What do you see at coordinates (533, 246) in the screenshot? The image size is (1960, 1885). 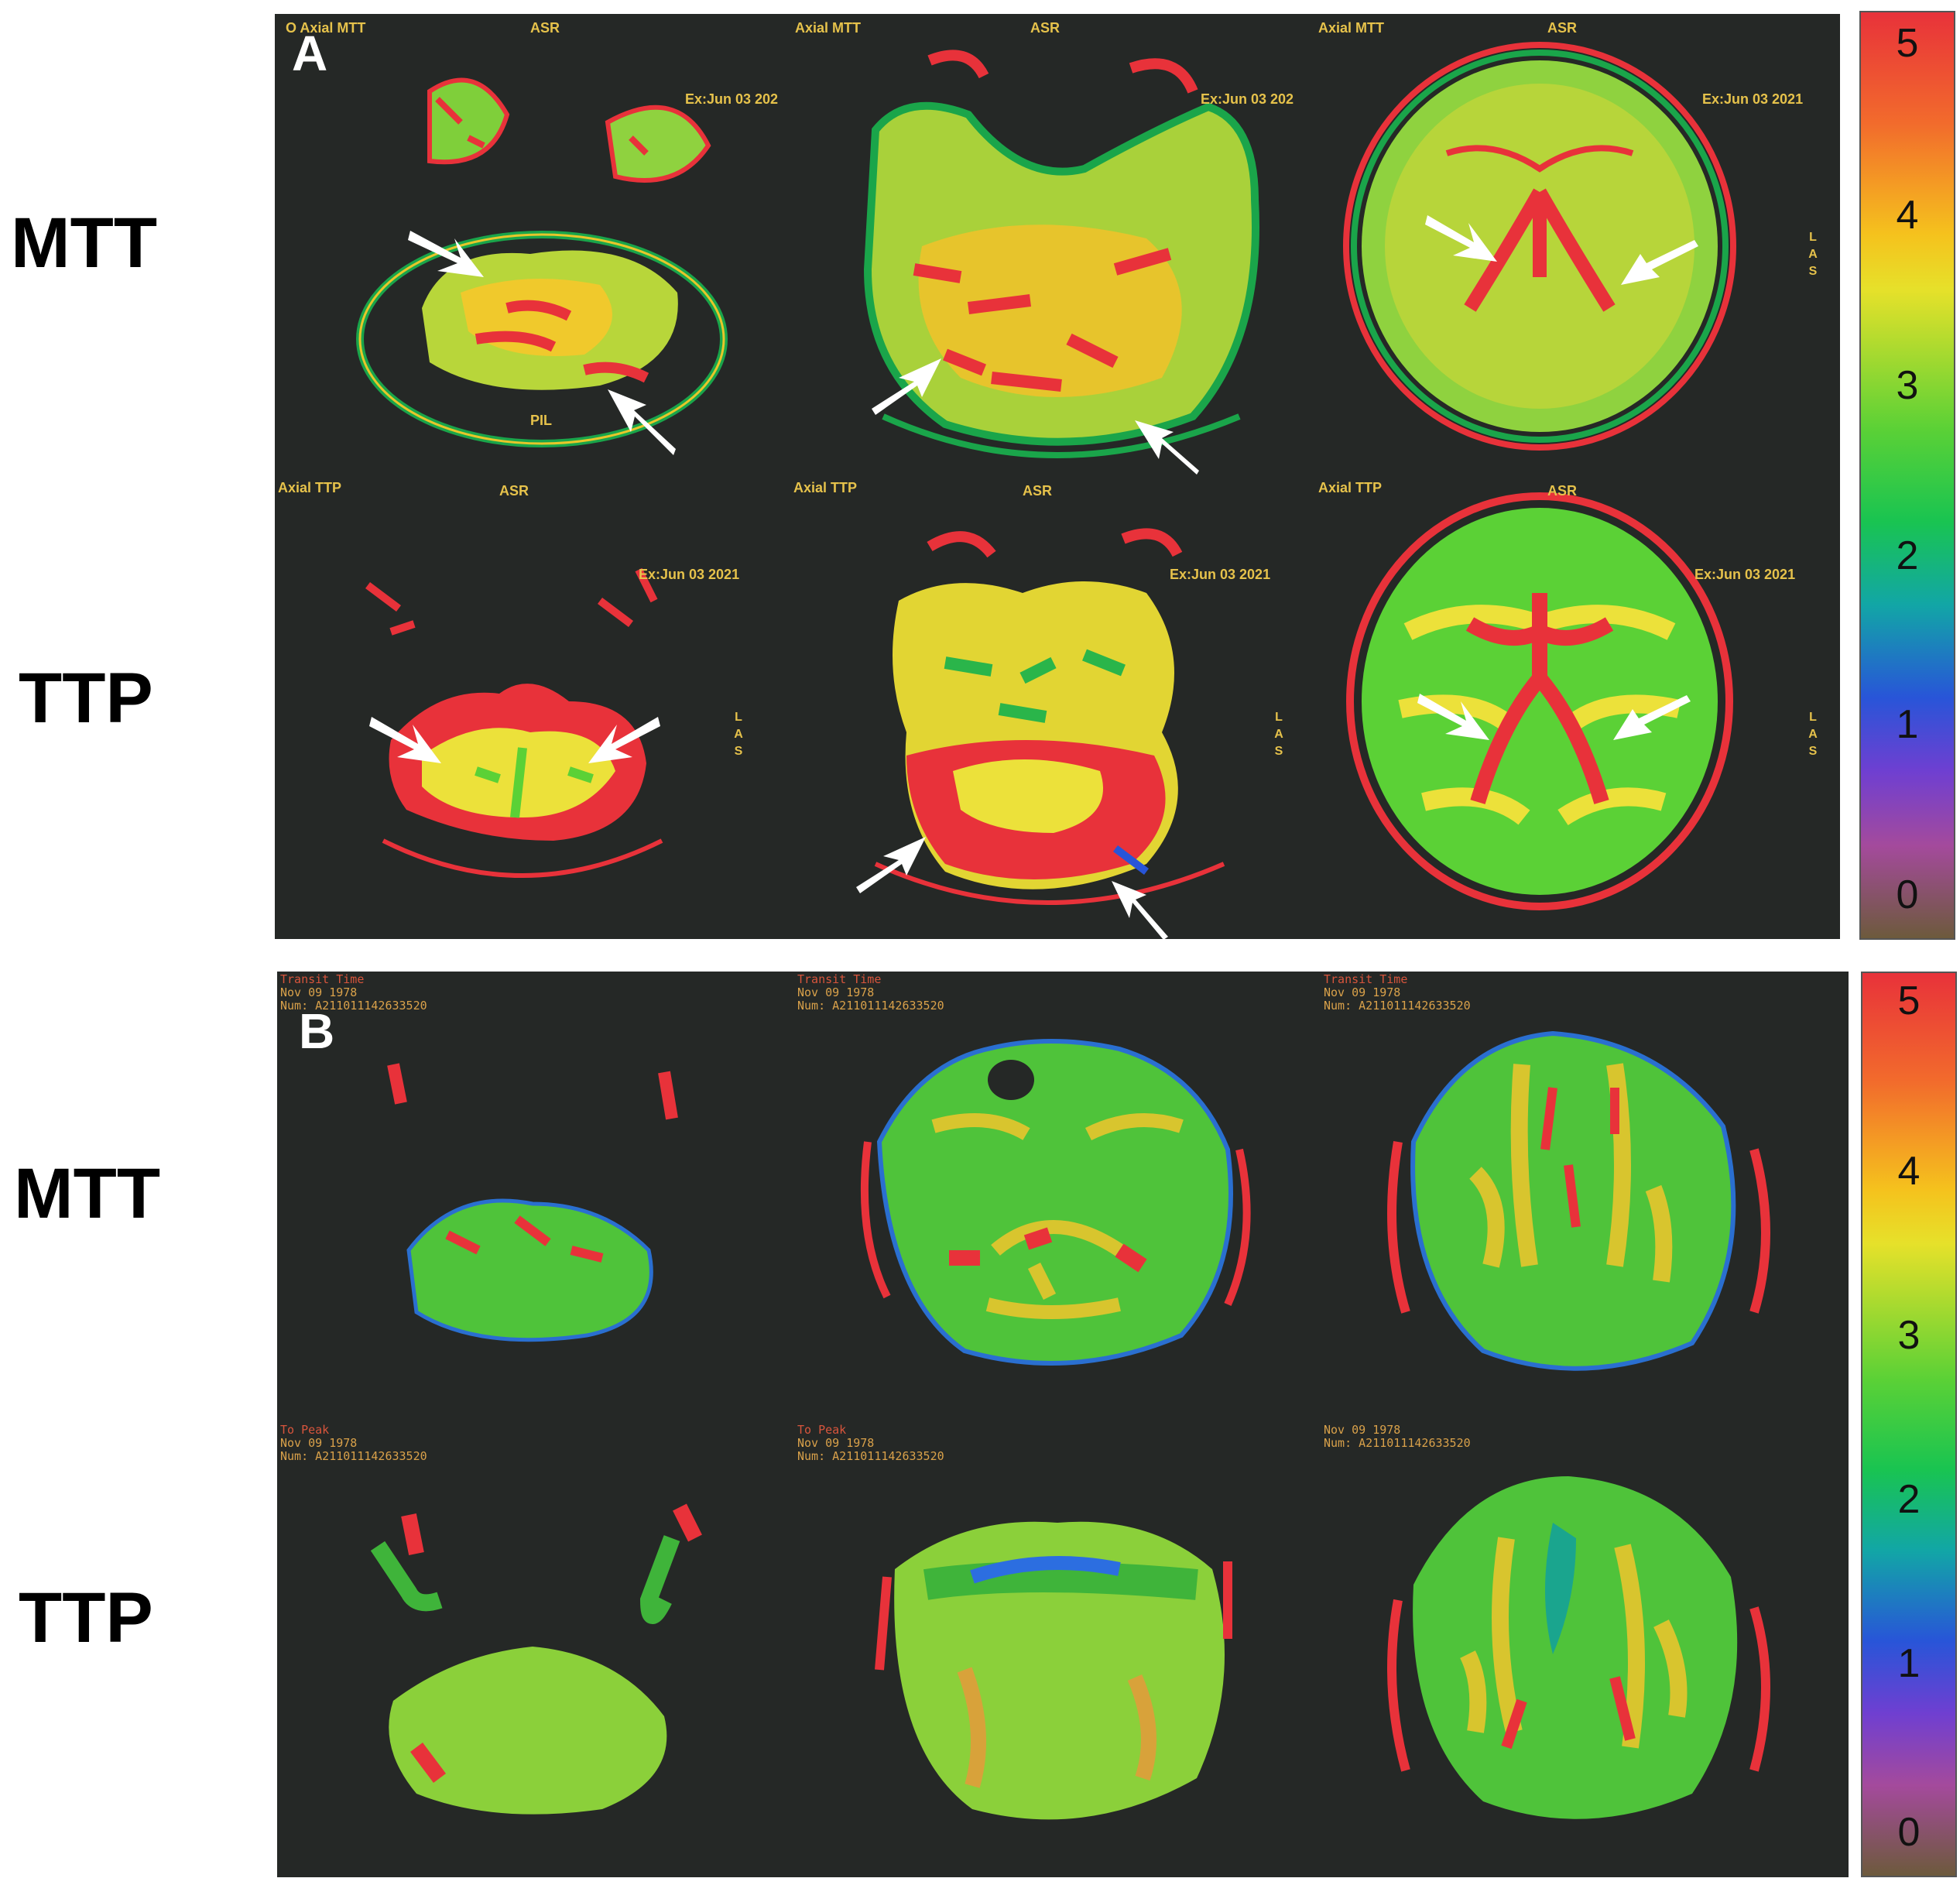 I see `panel-a-mtt-slice-1: O Axial MTT ASR Ex:Jun 03 202 PIL A` at bounding box center [533, 246].